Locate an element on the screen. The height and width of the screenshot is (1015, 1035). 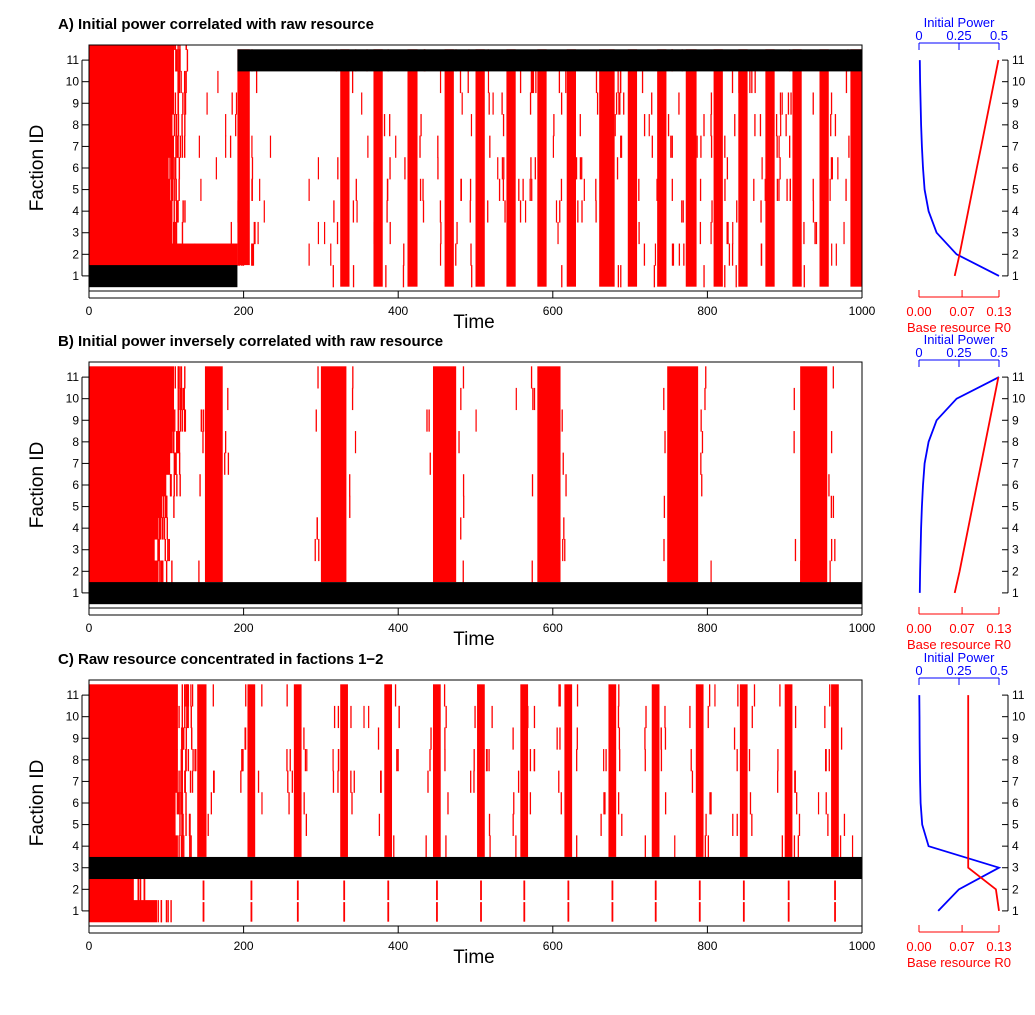
y-tick-label: 9 is located at coordinates (75, 103).